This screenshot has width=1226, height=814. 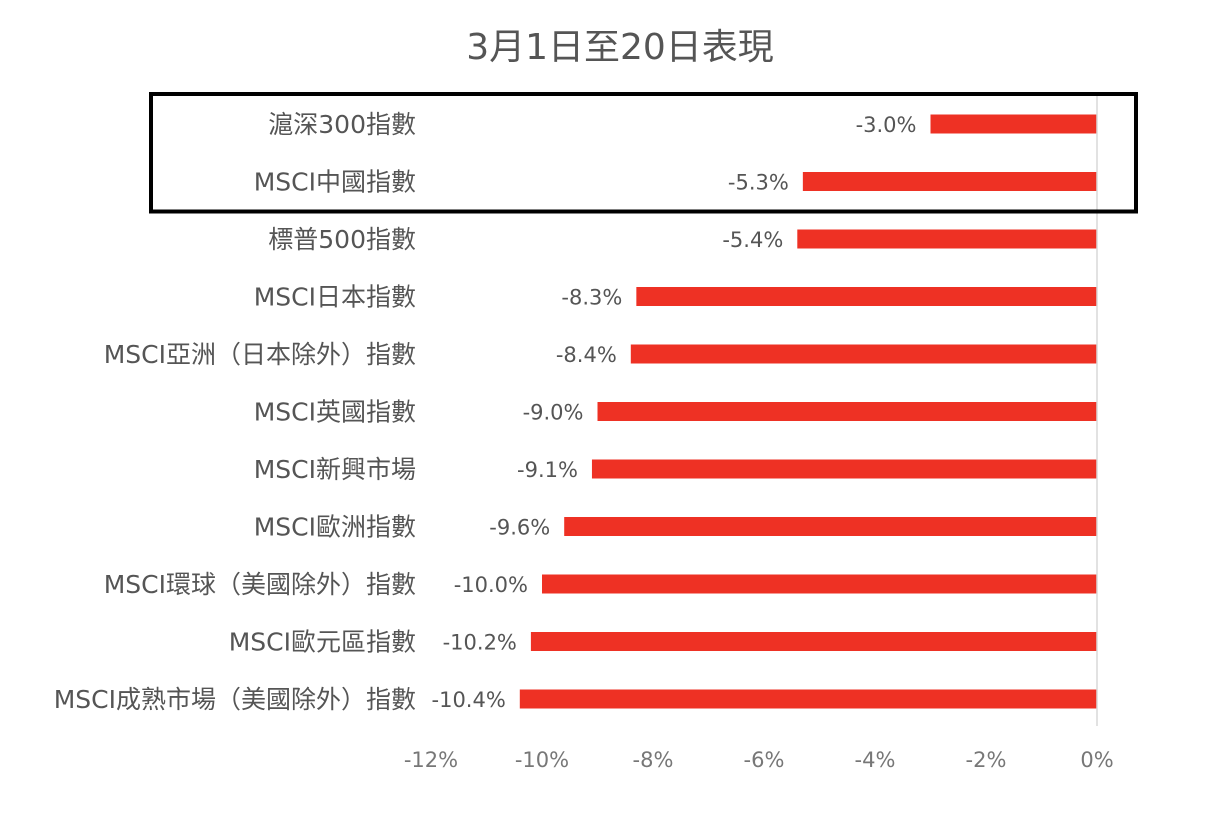 I want to click on category-label: MSCI歐元區指數, so click(x=322, y=642).